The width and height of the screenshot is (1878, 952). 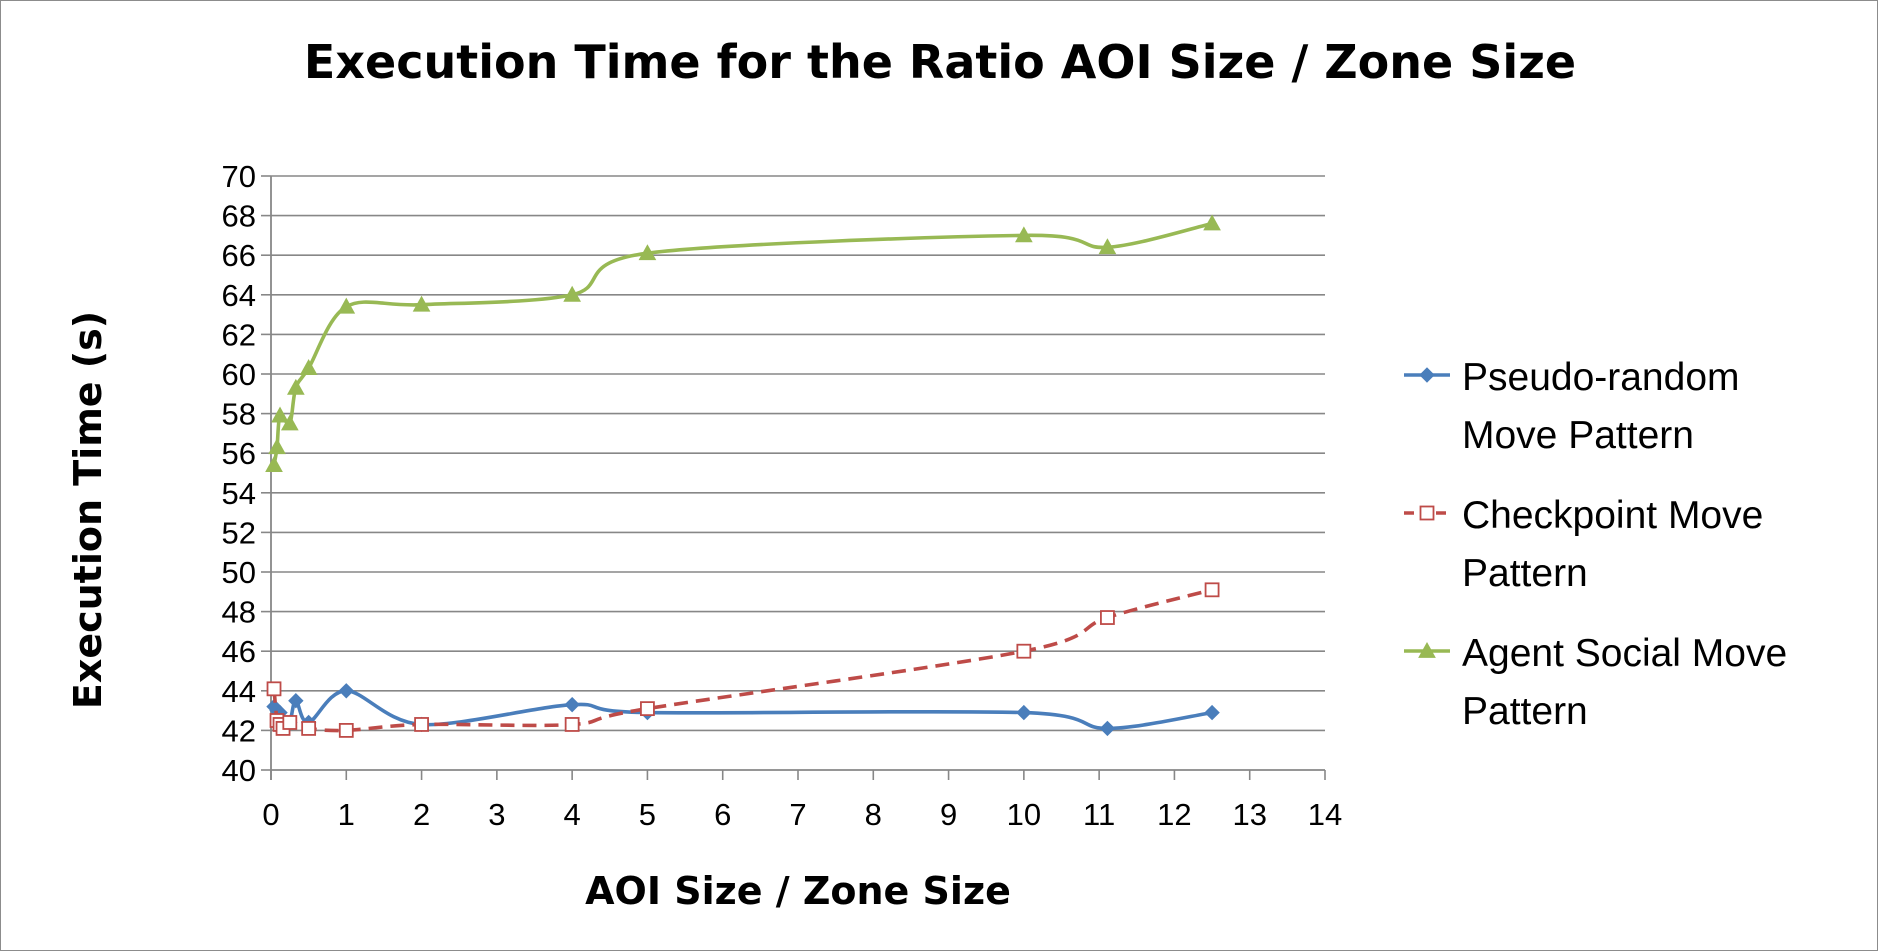 I want to click on x-tick-label: 12, so click(x=1174, y=814).